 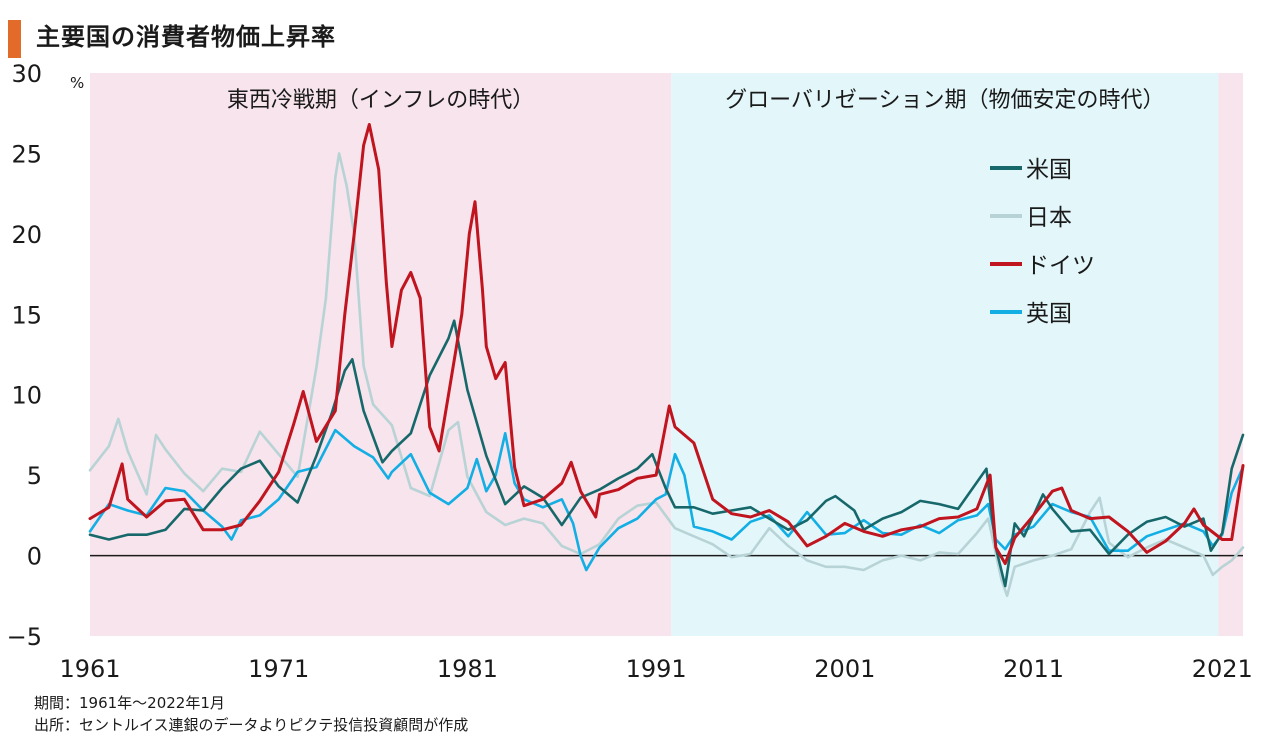 I want to click on period-label-cold-war: 東西冷戦期（インフレの時代）, so click(x=380, y=100).